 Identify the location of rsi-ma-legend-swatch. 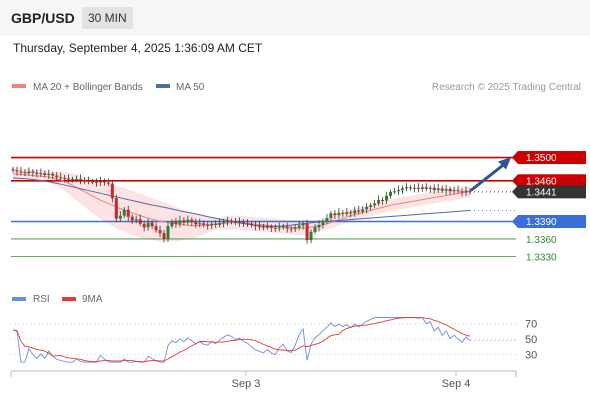
(69, 299).